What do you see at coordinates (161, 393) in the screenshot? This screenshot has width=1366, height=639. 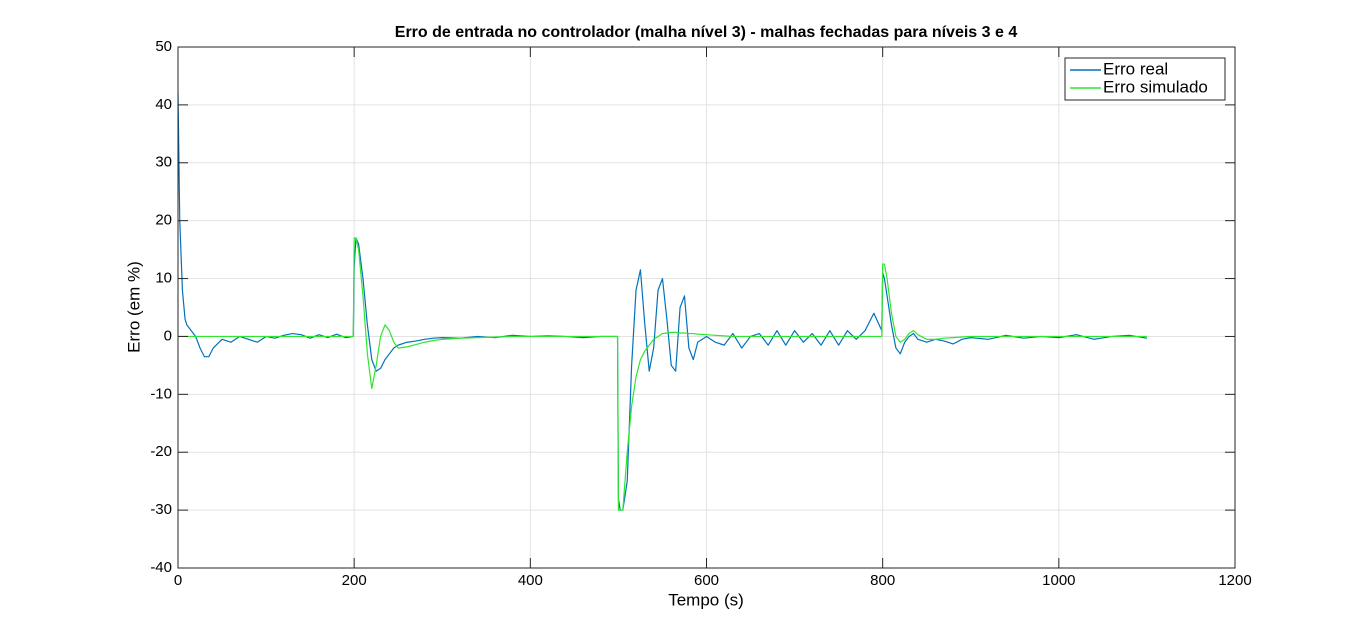 I see `y-tick-label: -10` at bounding box center [161, 393].